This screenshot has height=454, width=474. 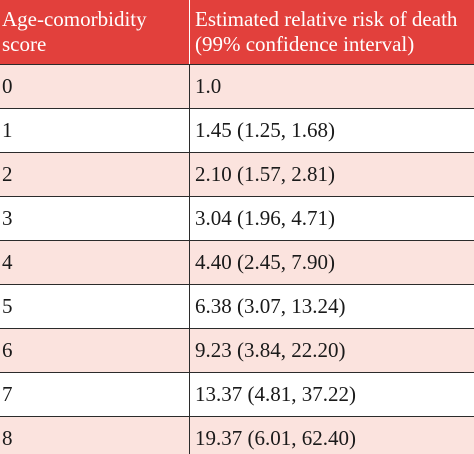 What do you see at coordinates (95, 306) in the screenshot?
I see `score-cell: 5` at bounding box center [95, 306].